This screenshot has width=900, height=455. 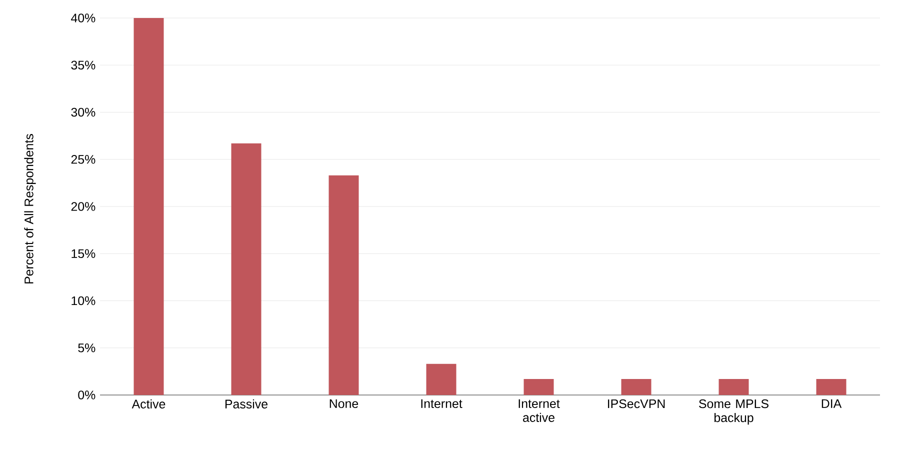 What do you see at coordinates (149, 403) in the screenshot?
I see `x-tick-label: Active` at bounding box center [149, 403].